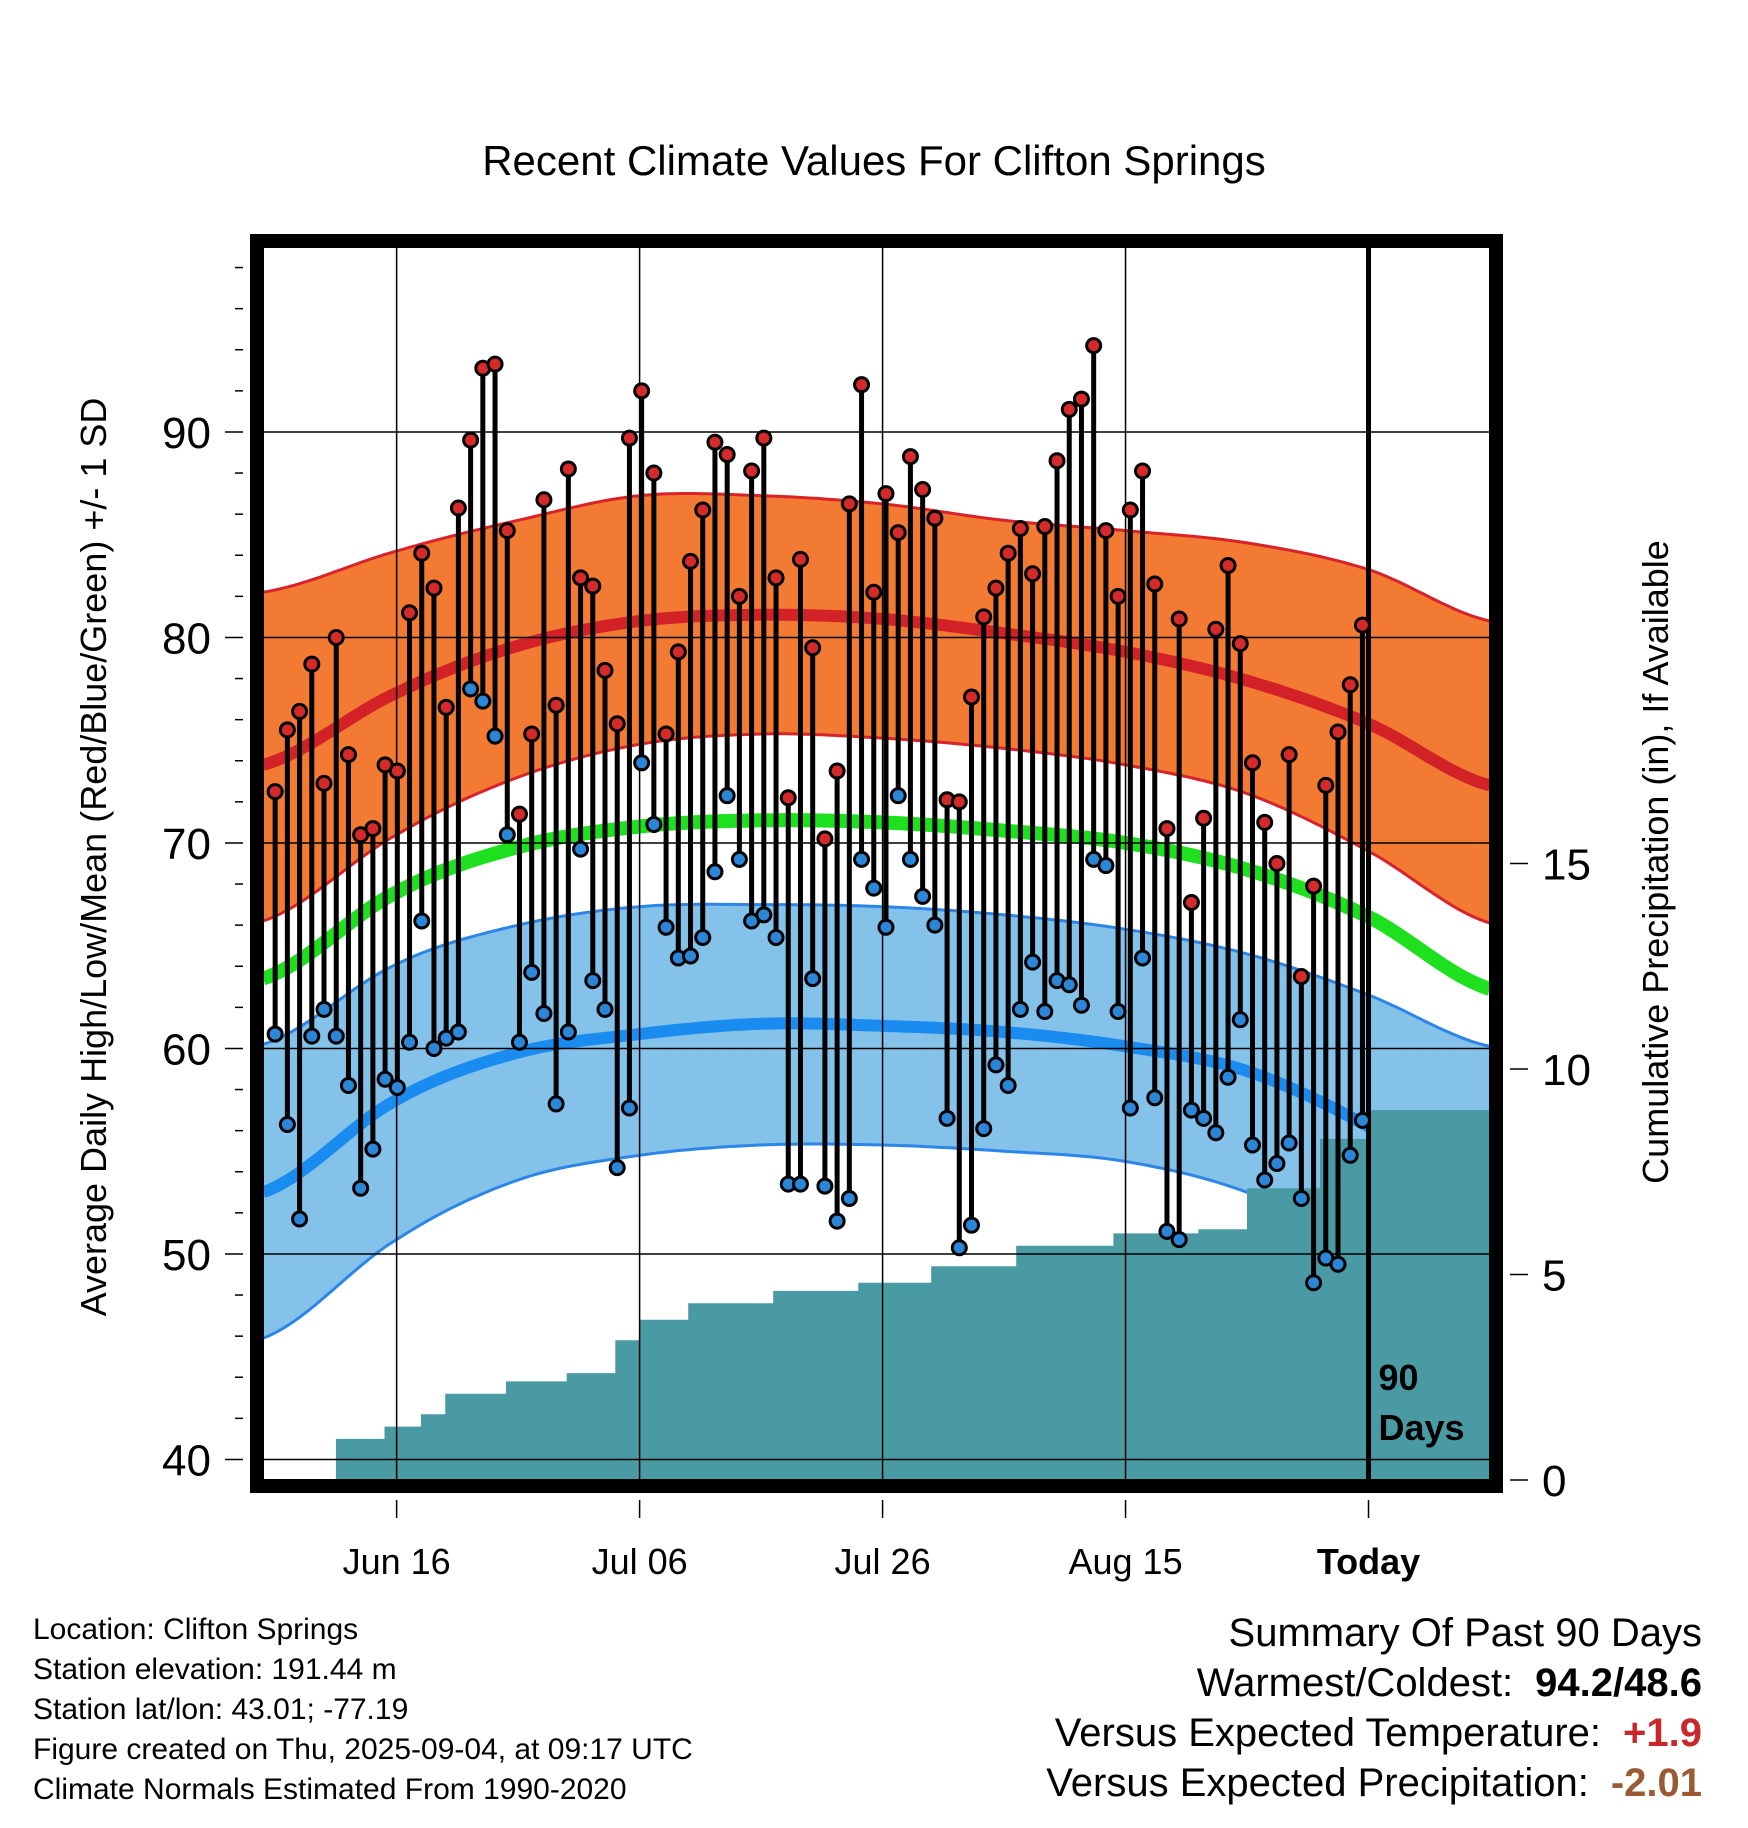  What do you see at coordinates (221, 1709) in the screenshot?
I see `latlon-text: Station lat/lon: 43.01; -77.19` at bounding box center [221, 1709].